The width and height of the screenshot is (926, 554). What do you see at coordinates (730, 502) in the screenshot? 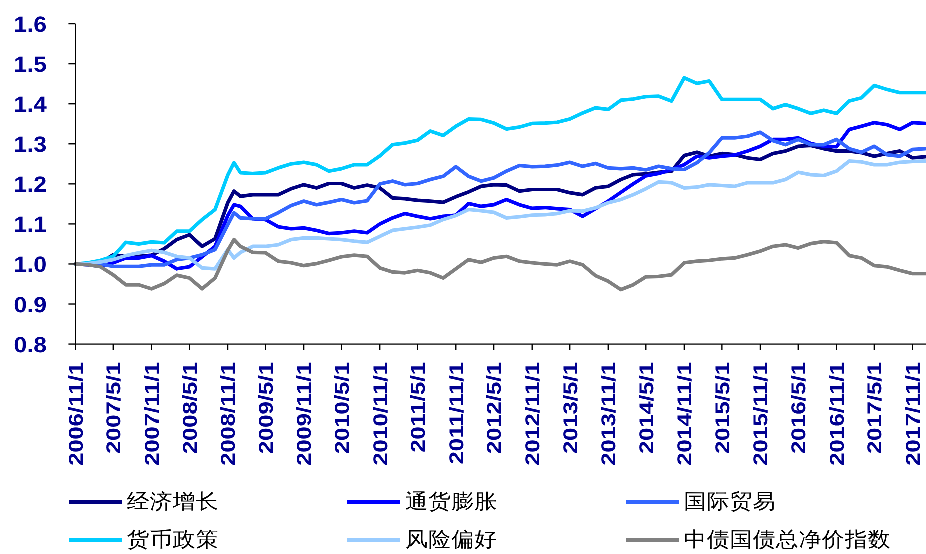
I see `legend-label: 国际贸易` at bounding box center [730, 502].